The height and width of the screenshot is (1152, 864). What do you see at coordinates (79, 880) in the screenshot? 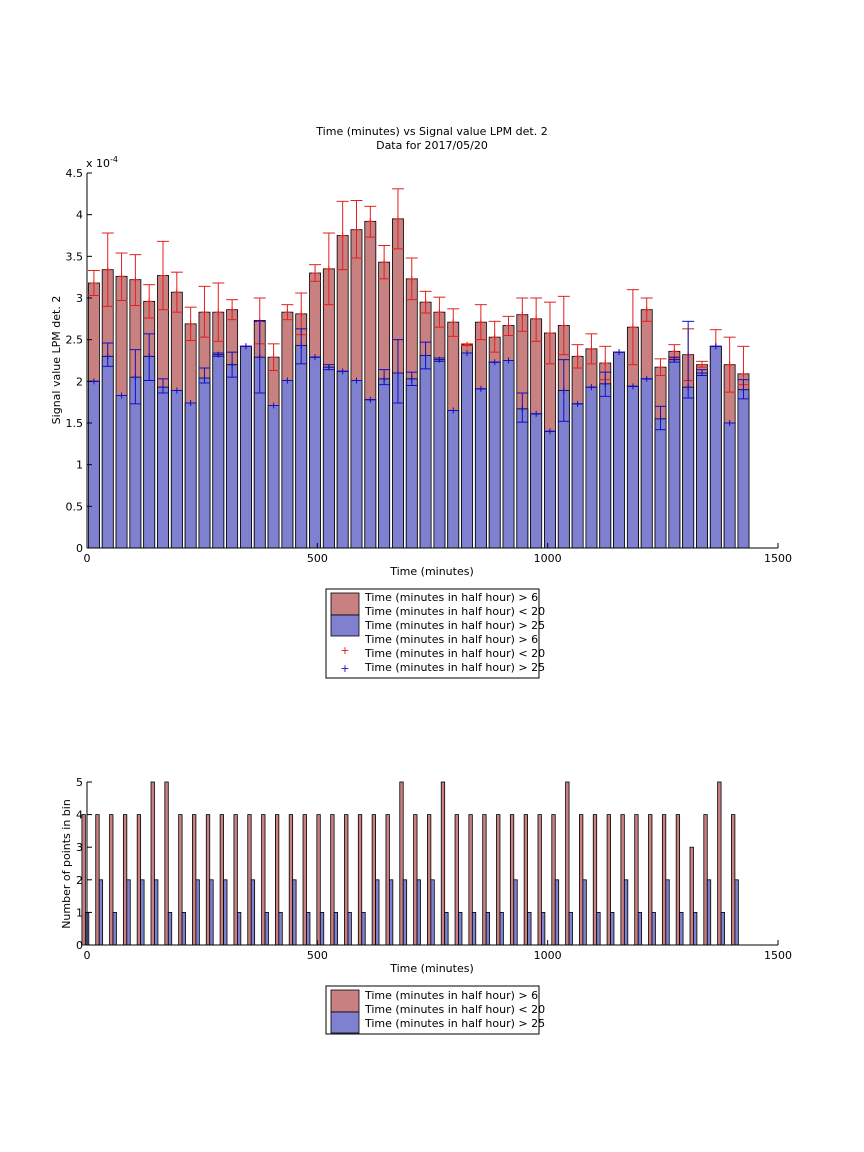
I see `bottom-y-tick-label: 2` at bounding box center [79, 880].